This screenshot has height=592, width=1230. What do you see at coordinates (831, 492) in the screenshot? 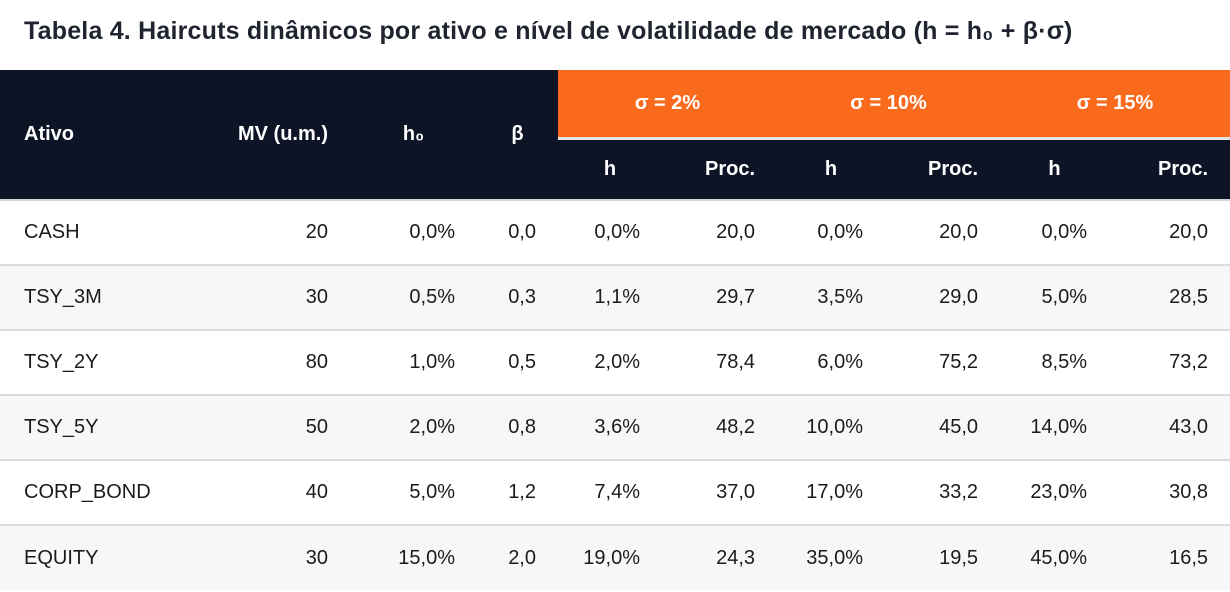
I see `cell-h-sigma10: 17,0%` at bounding box center [831, 492].